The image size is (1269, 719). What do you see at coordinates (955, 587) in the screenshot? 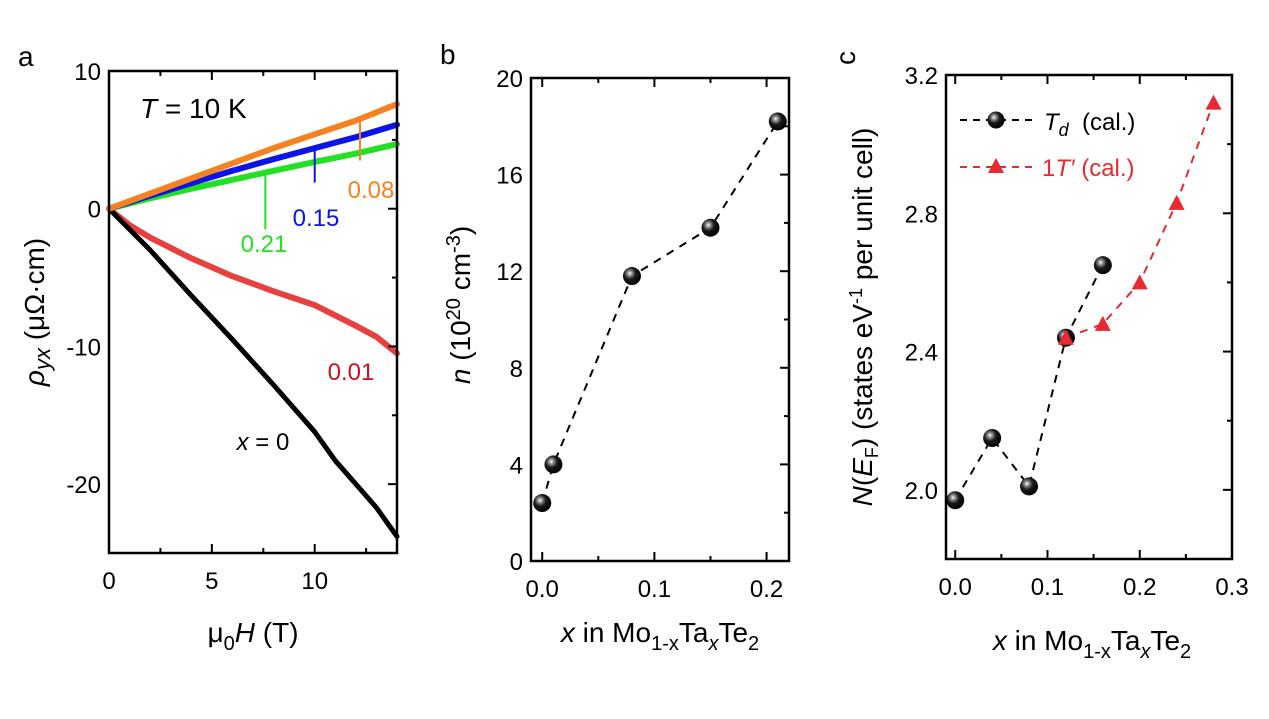
I see `panel-c-xtick-label: 0.0` at bounding box center [955, 587].